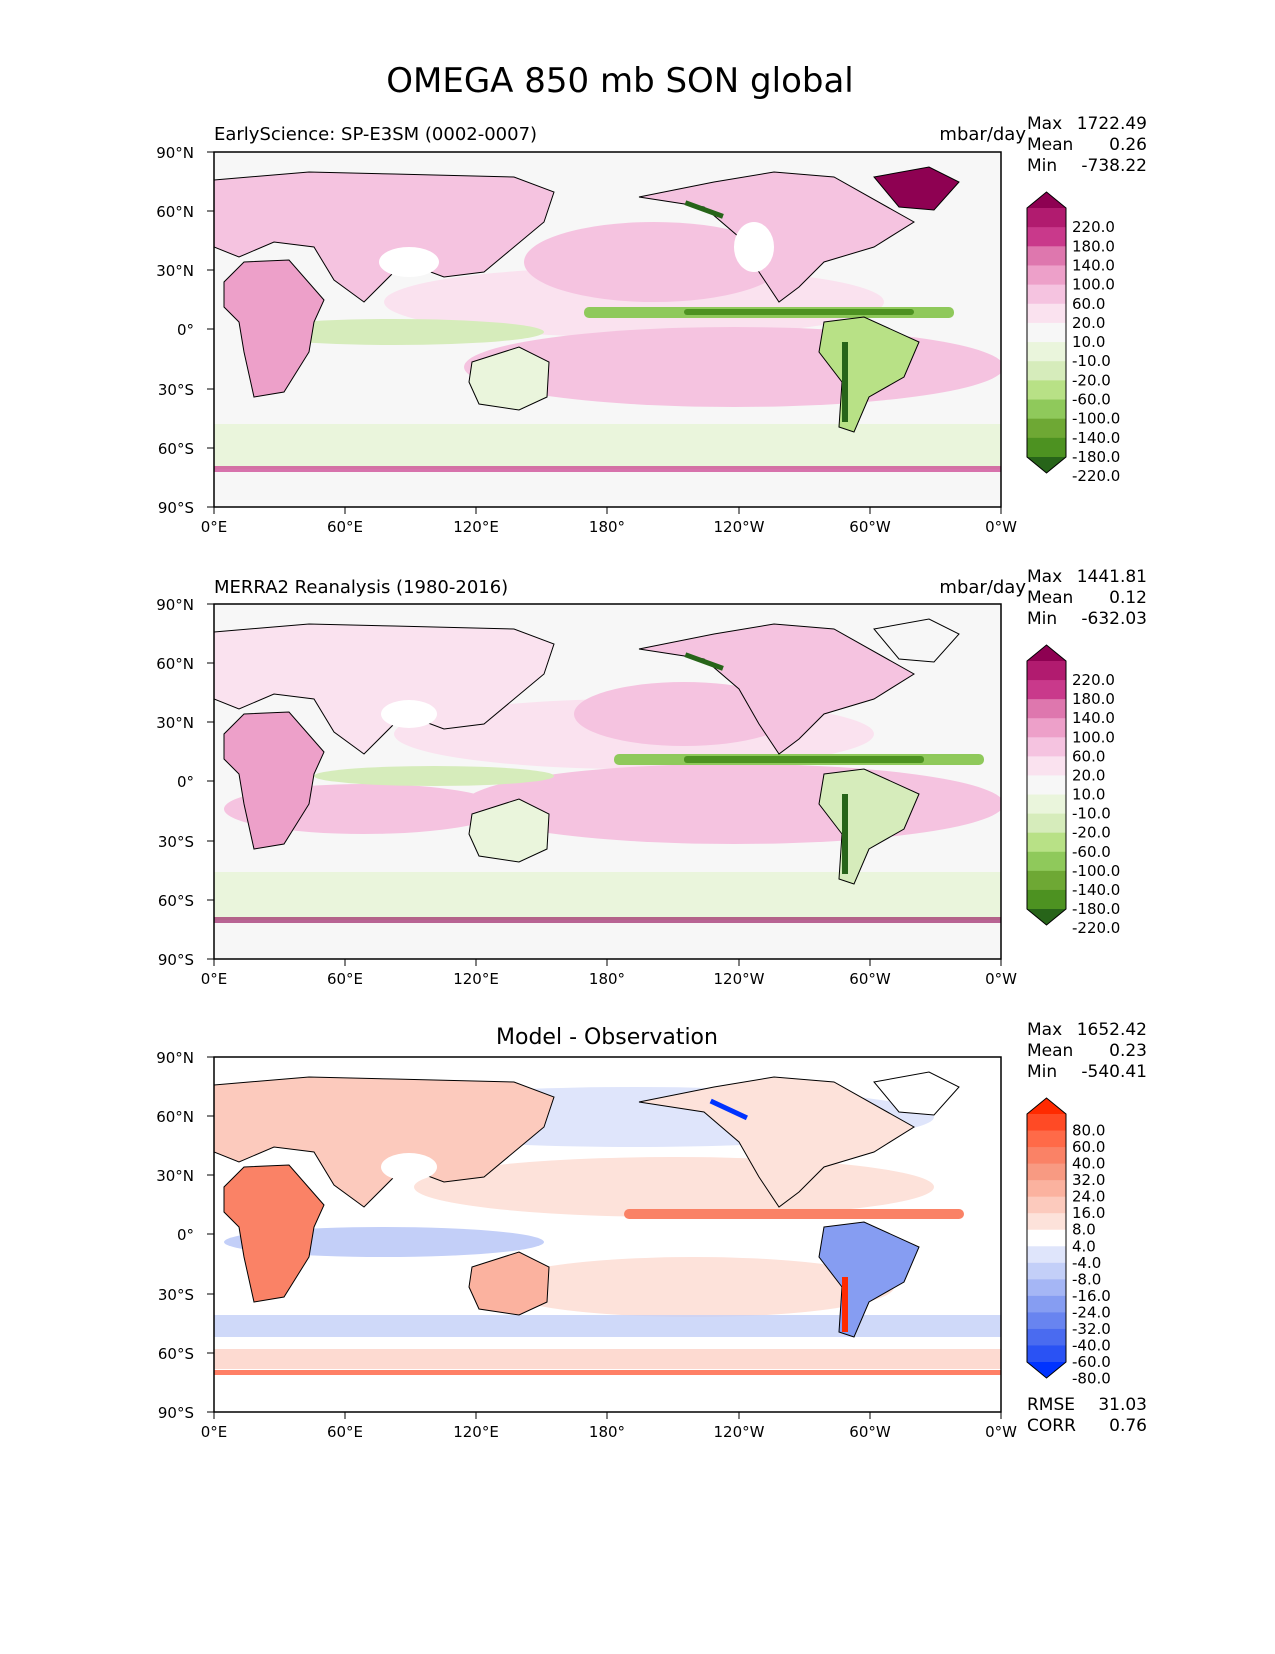  Describe the element at coordinates (619, 81) in the screenshot. I see `figure-title: OMEGA 850 mb SON global` at that location.